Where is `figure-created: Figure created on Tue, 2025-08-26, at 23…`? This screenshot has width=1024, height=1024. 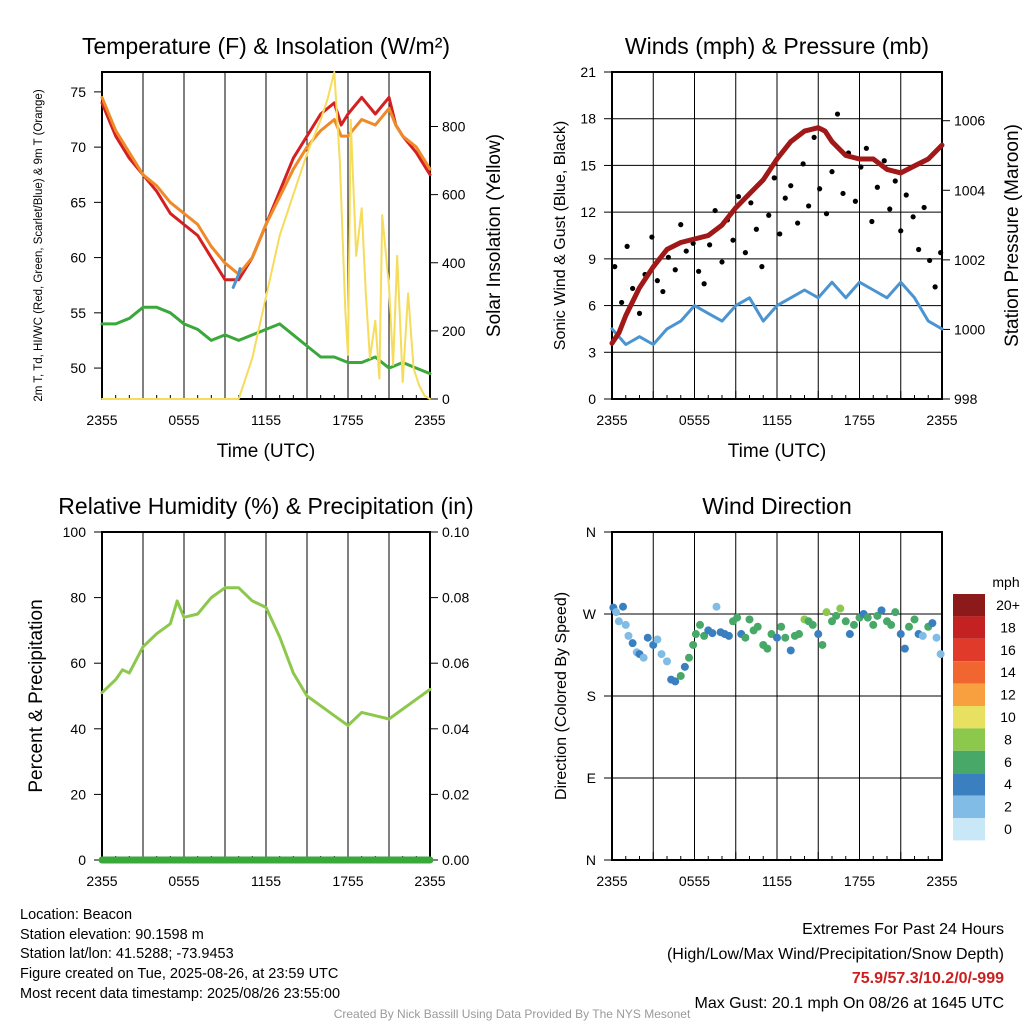
figure-created: Figure created on Tue, 2025-08-26, at 23… is located at coordinates (179, 974).